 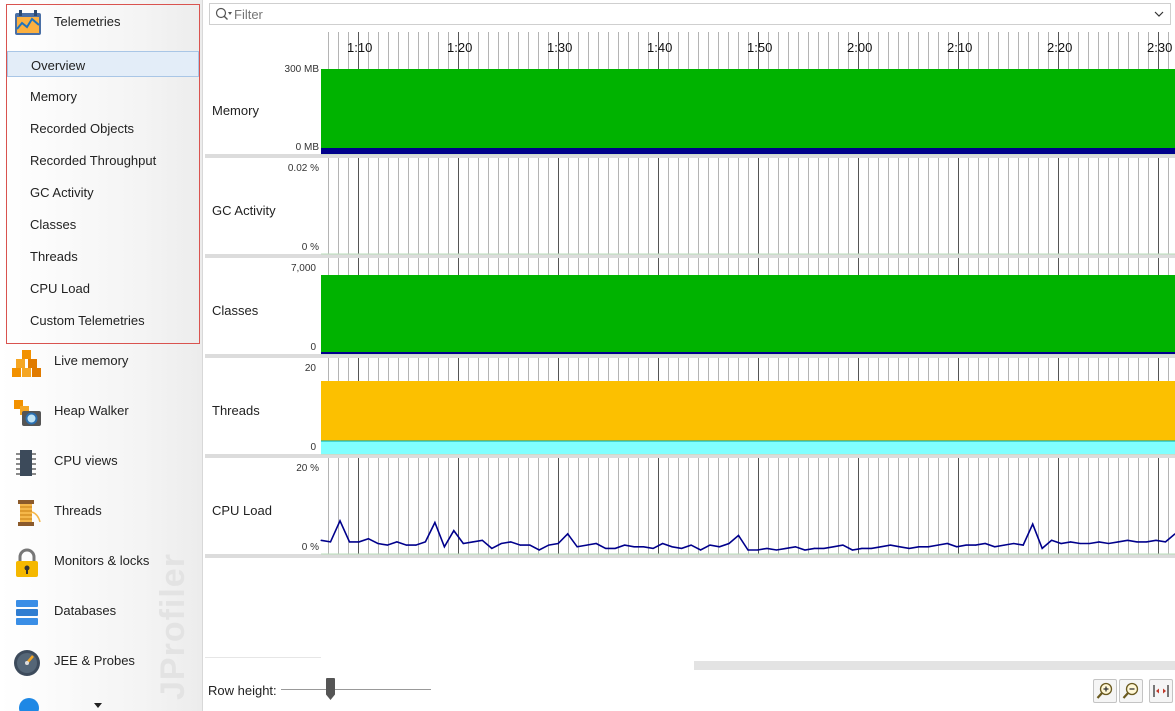 What do you see at coordinates (53, 224) in the screenshot?
I see `sidebar-subitem-label: Classes` at bounding box center [53, 224].